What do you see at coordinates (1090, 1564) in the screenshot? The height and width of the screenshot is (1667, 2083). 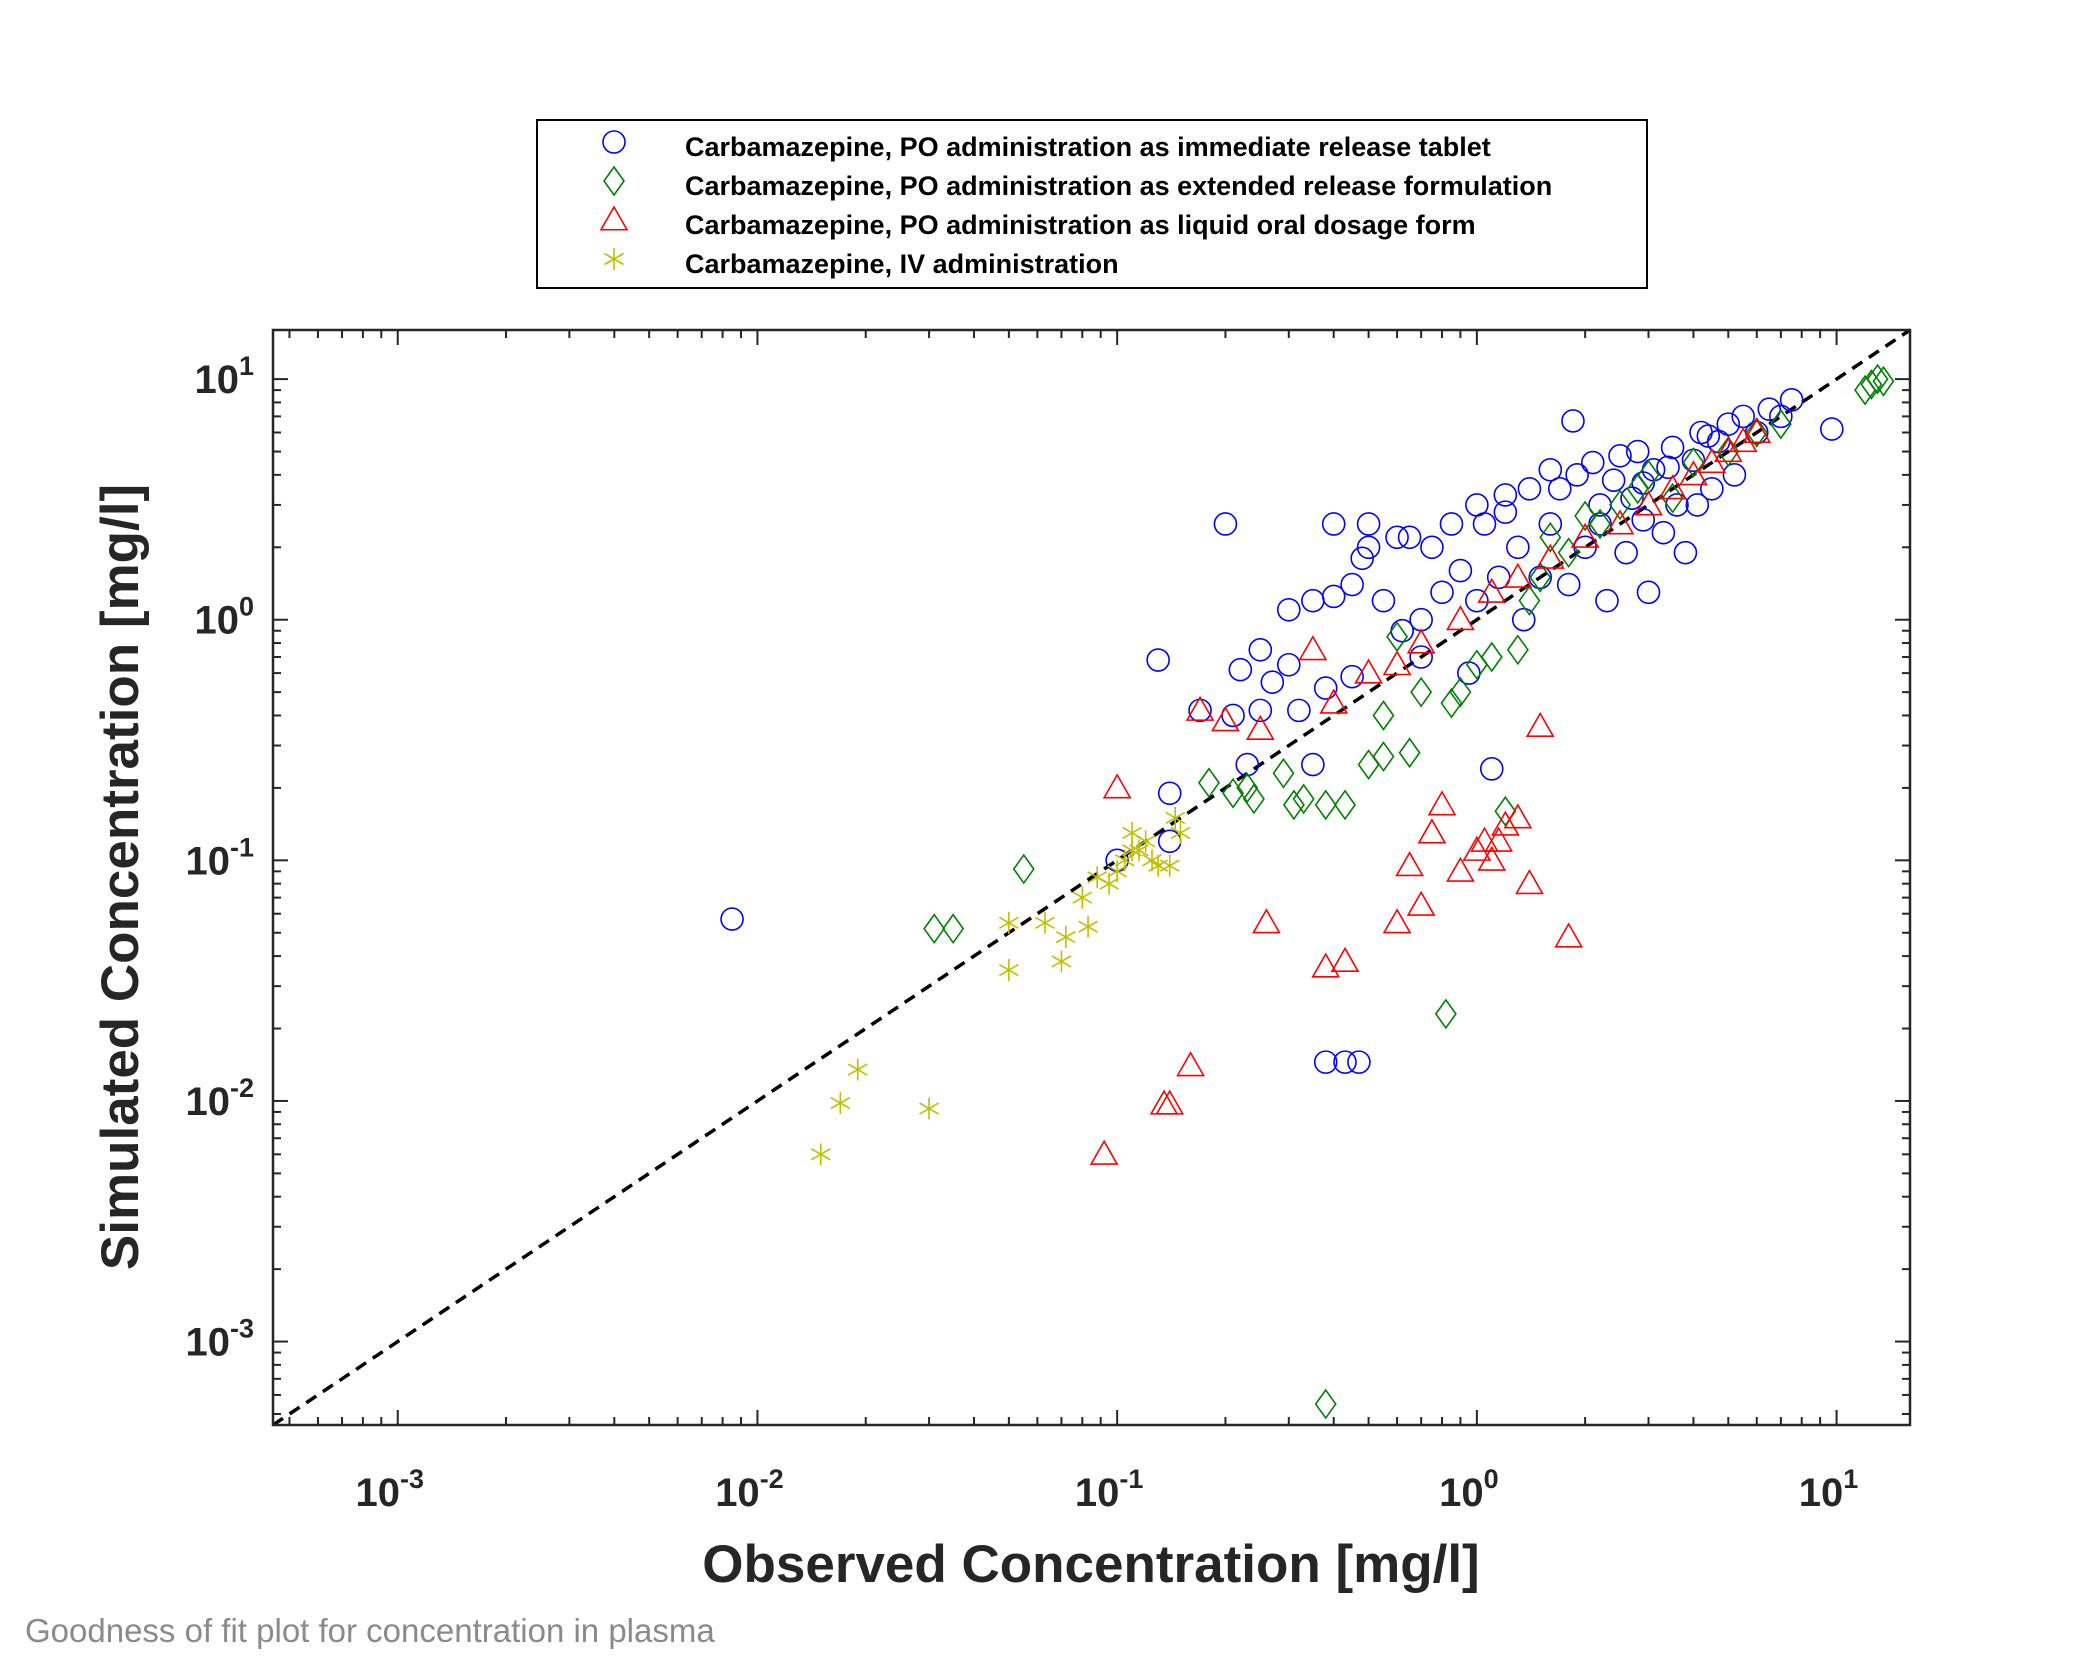 I see `x-axis-label: Observed Concentration [mg/l]` at bounding box center [1090, 1564].